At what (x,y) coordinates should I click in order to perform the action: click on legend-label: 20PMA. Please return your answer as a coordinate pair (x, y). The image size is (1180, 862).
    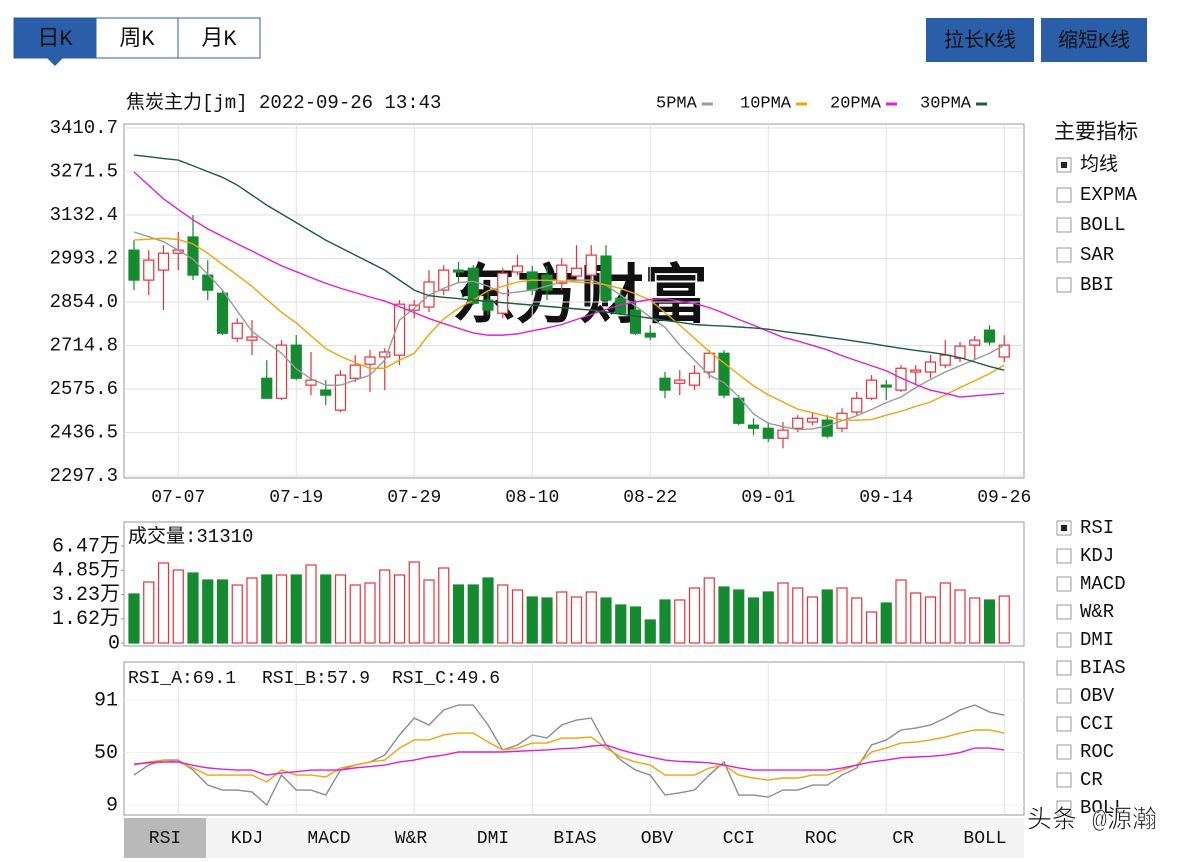
    Looking at the image, I should click on (856, 103).